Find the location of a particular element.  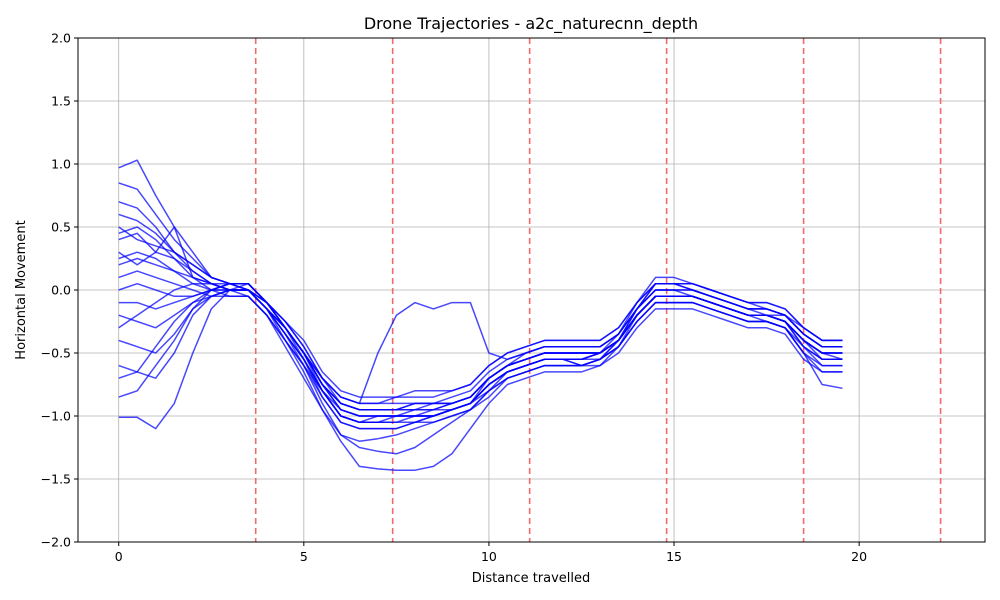

y-axis-label: Horizontal Movement is located at coordinates (21, 289).